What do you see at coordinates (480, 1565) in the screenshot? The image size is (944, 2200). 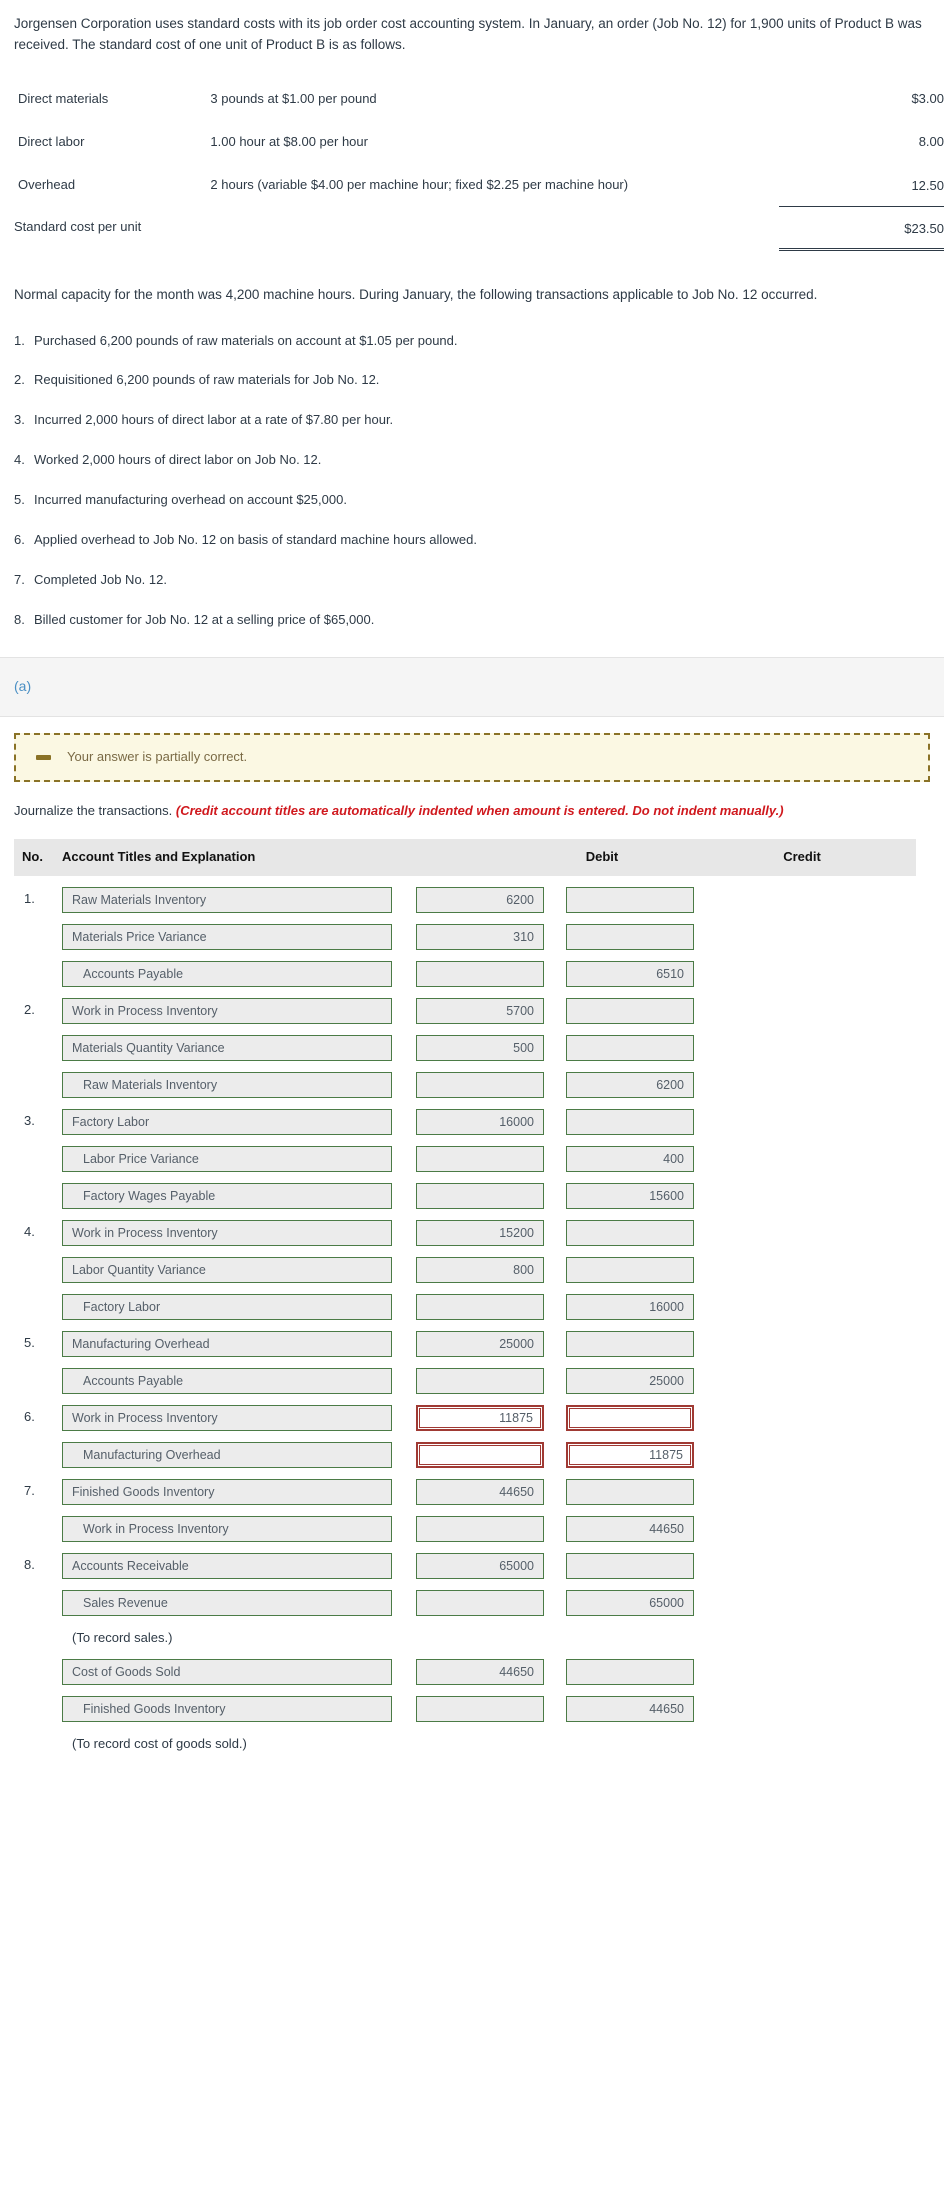 I see `debit-amount-input: 65000` at bounding box center [480, 1565].